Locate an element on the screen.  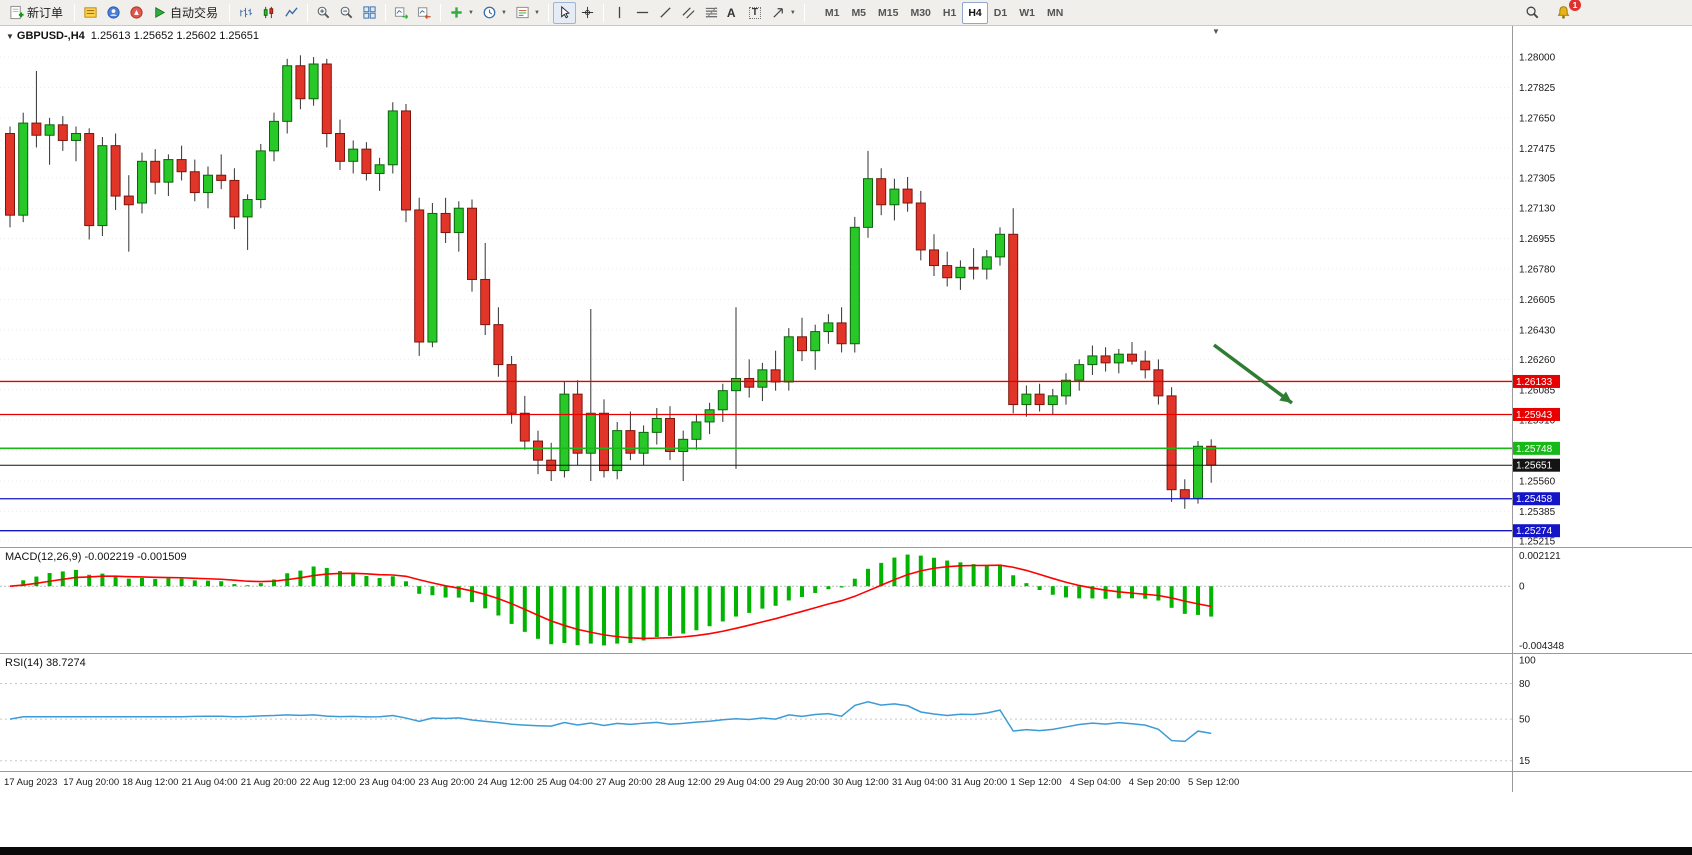
timeframe-button-mn: MN is located at coordinates (1055, 13).